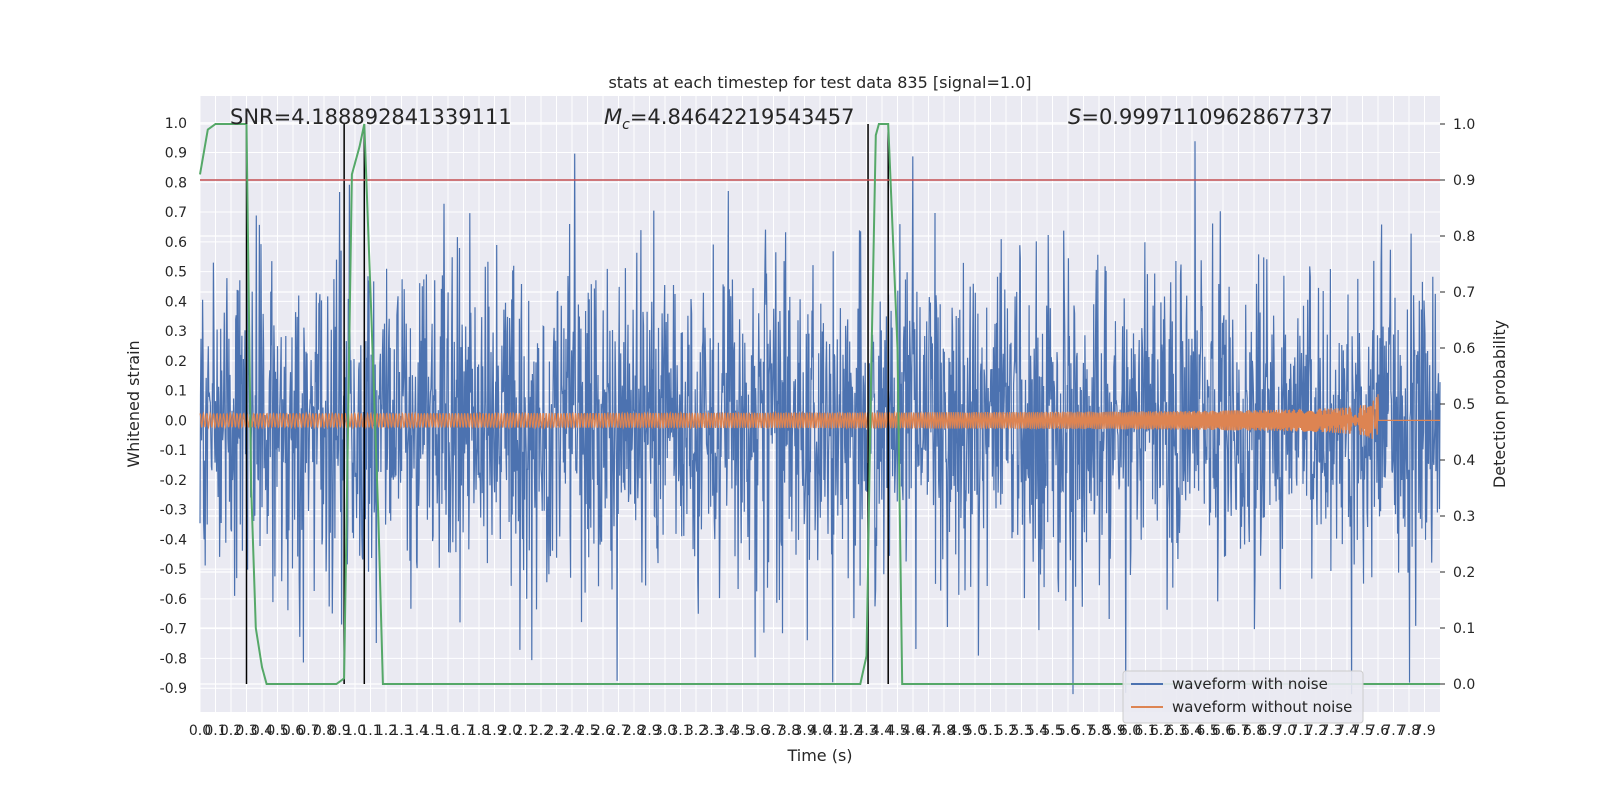  I want to click on x-tick-label: 7.3, so click(1331, 731).